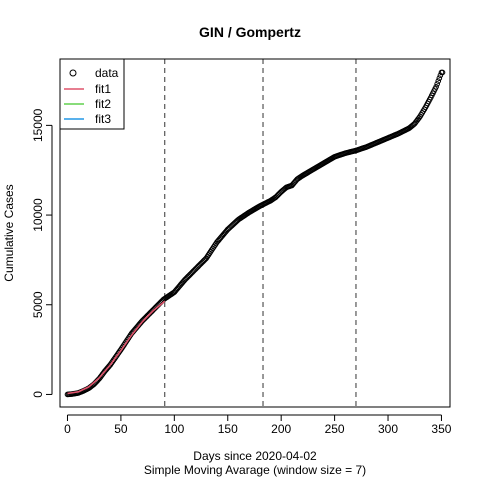  I want to click on x-tick-label: 300, so click(388, 429).